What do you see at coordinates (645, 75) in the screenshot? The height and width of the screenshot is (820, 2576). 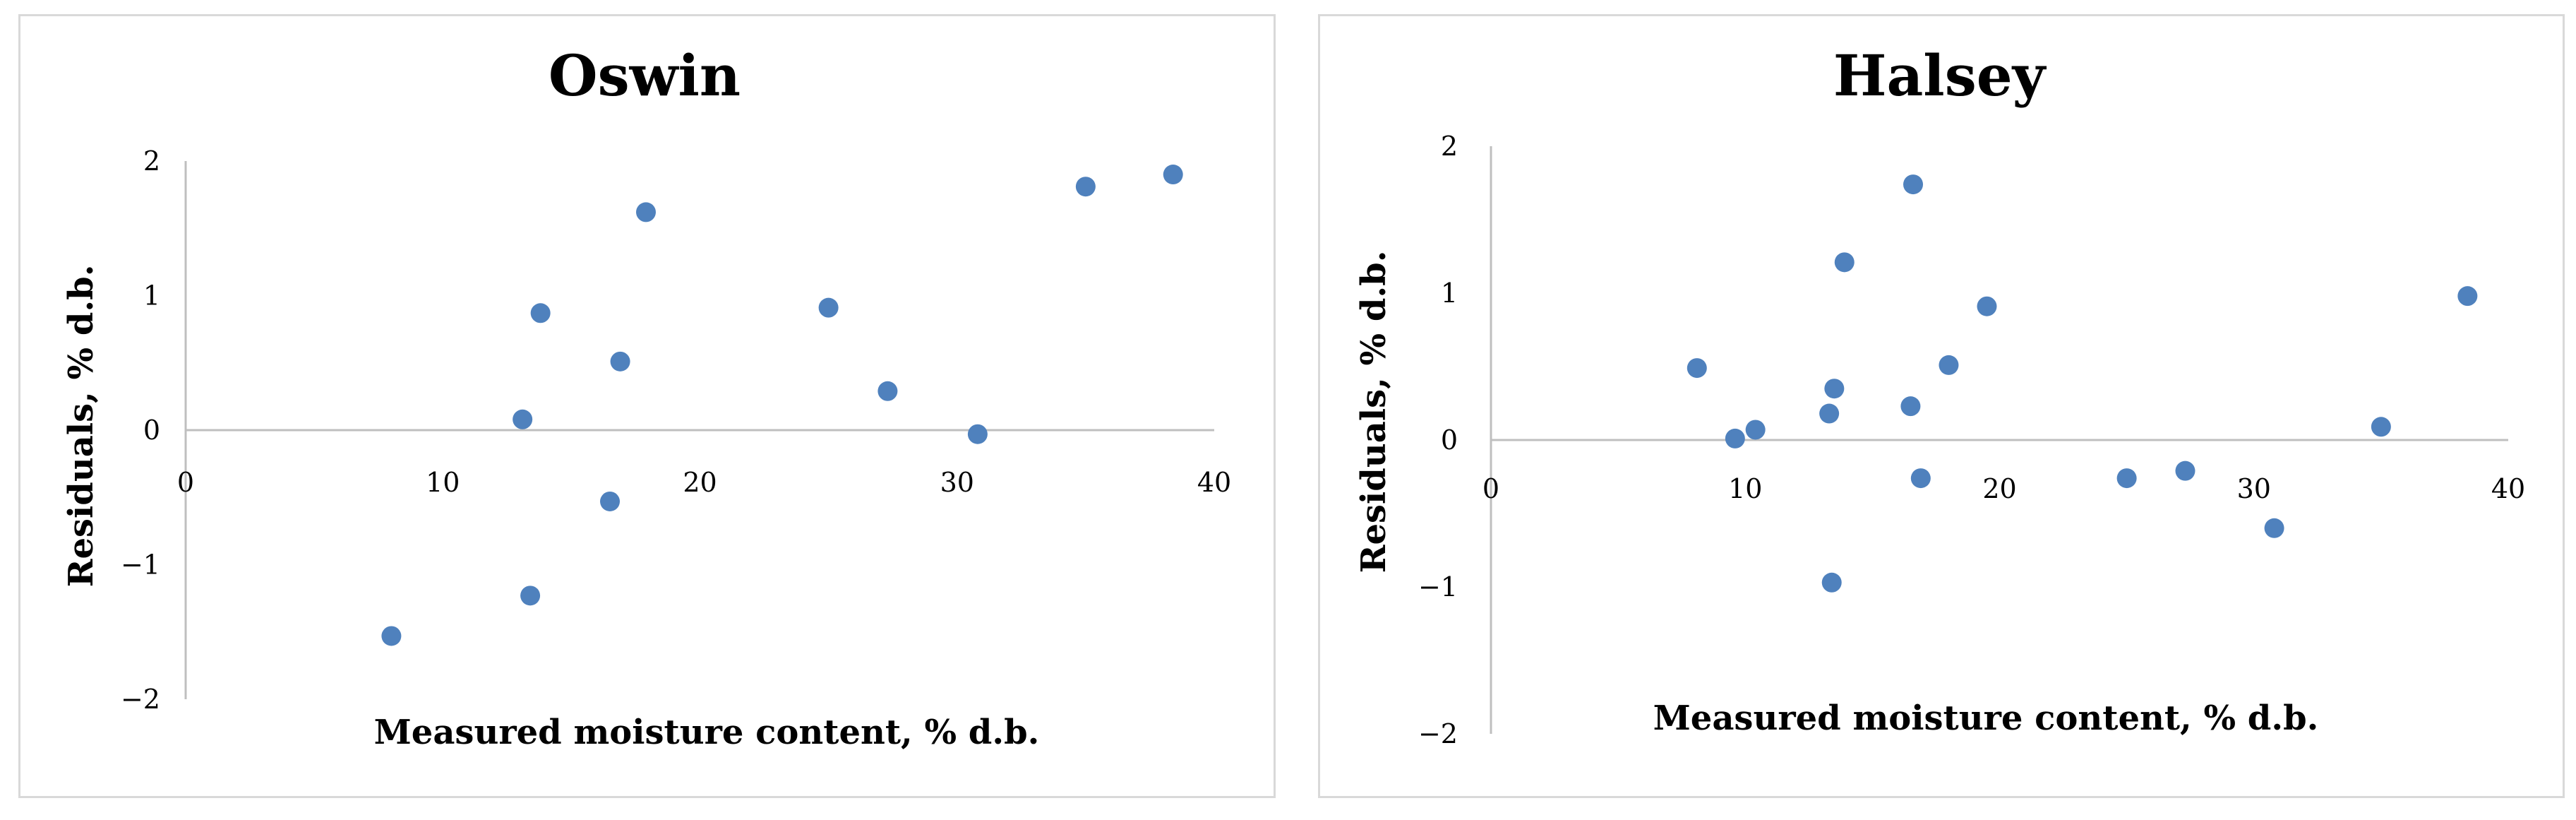 I see `chart-title: Oswin` at bounding box center [645, 75].